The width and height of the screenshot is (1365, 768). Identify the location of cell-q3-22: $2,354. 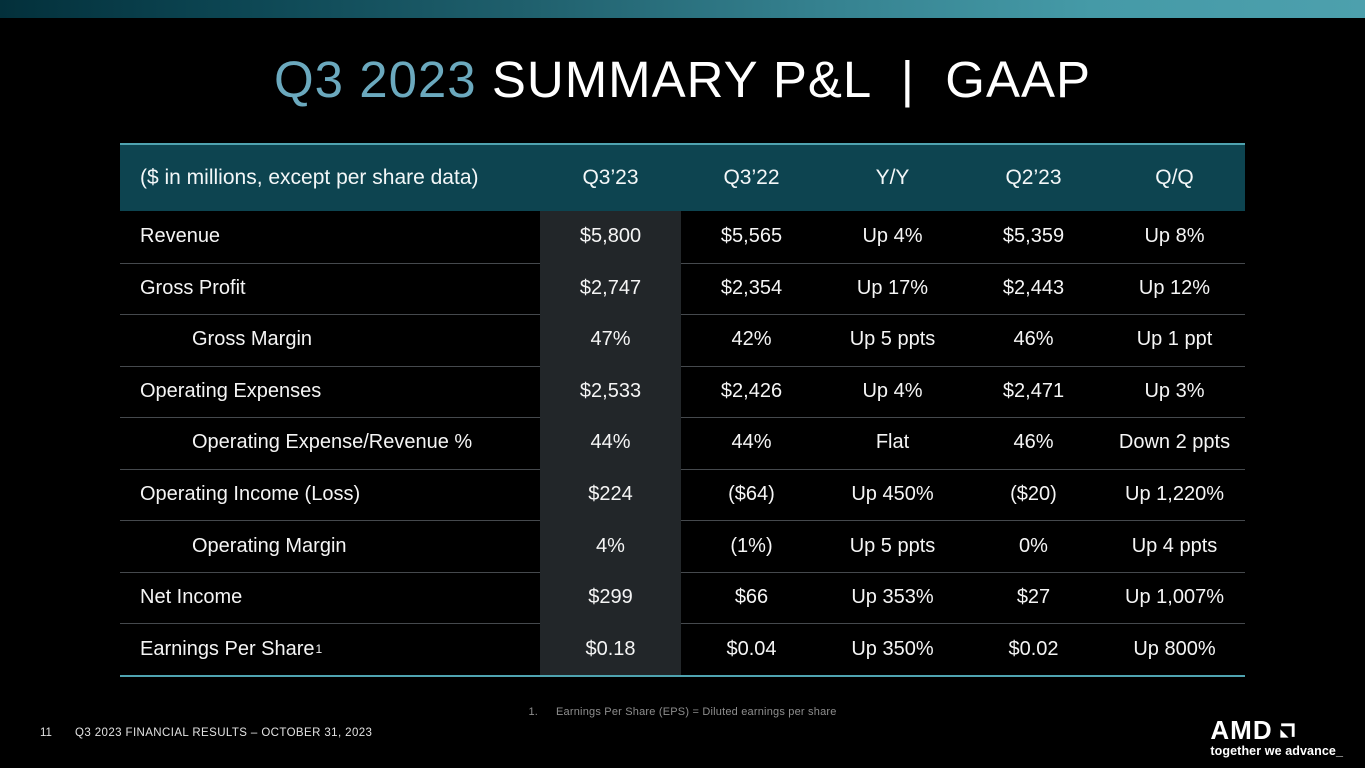
(751, 287).